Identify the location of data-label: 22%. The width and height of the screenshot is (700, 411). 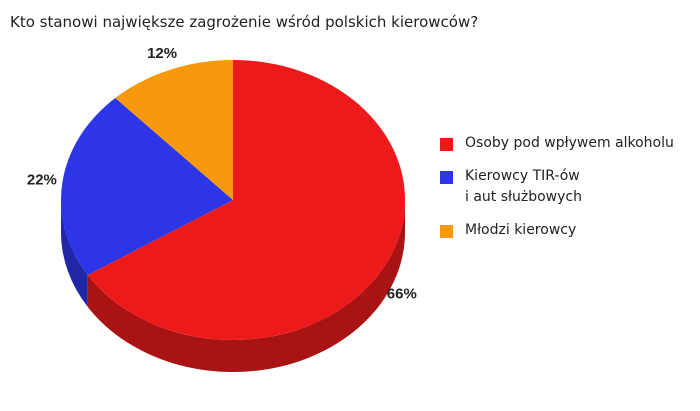
(42, 179).